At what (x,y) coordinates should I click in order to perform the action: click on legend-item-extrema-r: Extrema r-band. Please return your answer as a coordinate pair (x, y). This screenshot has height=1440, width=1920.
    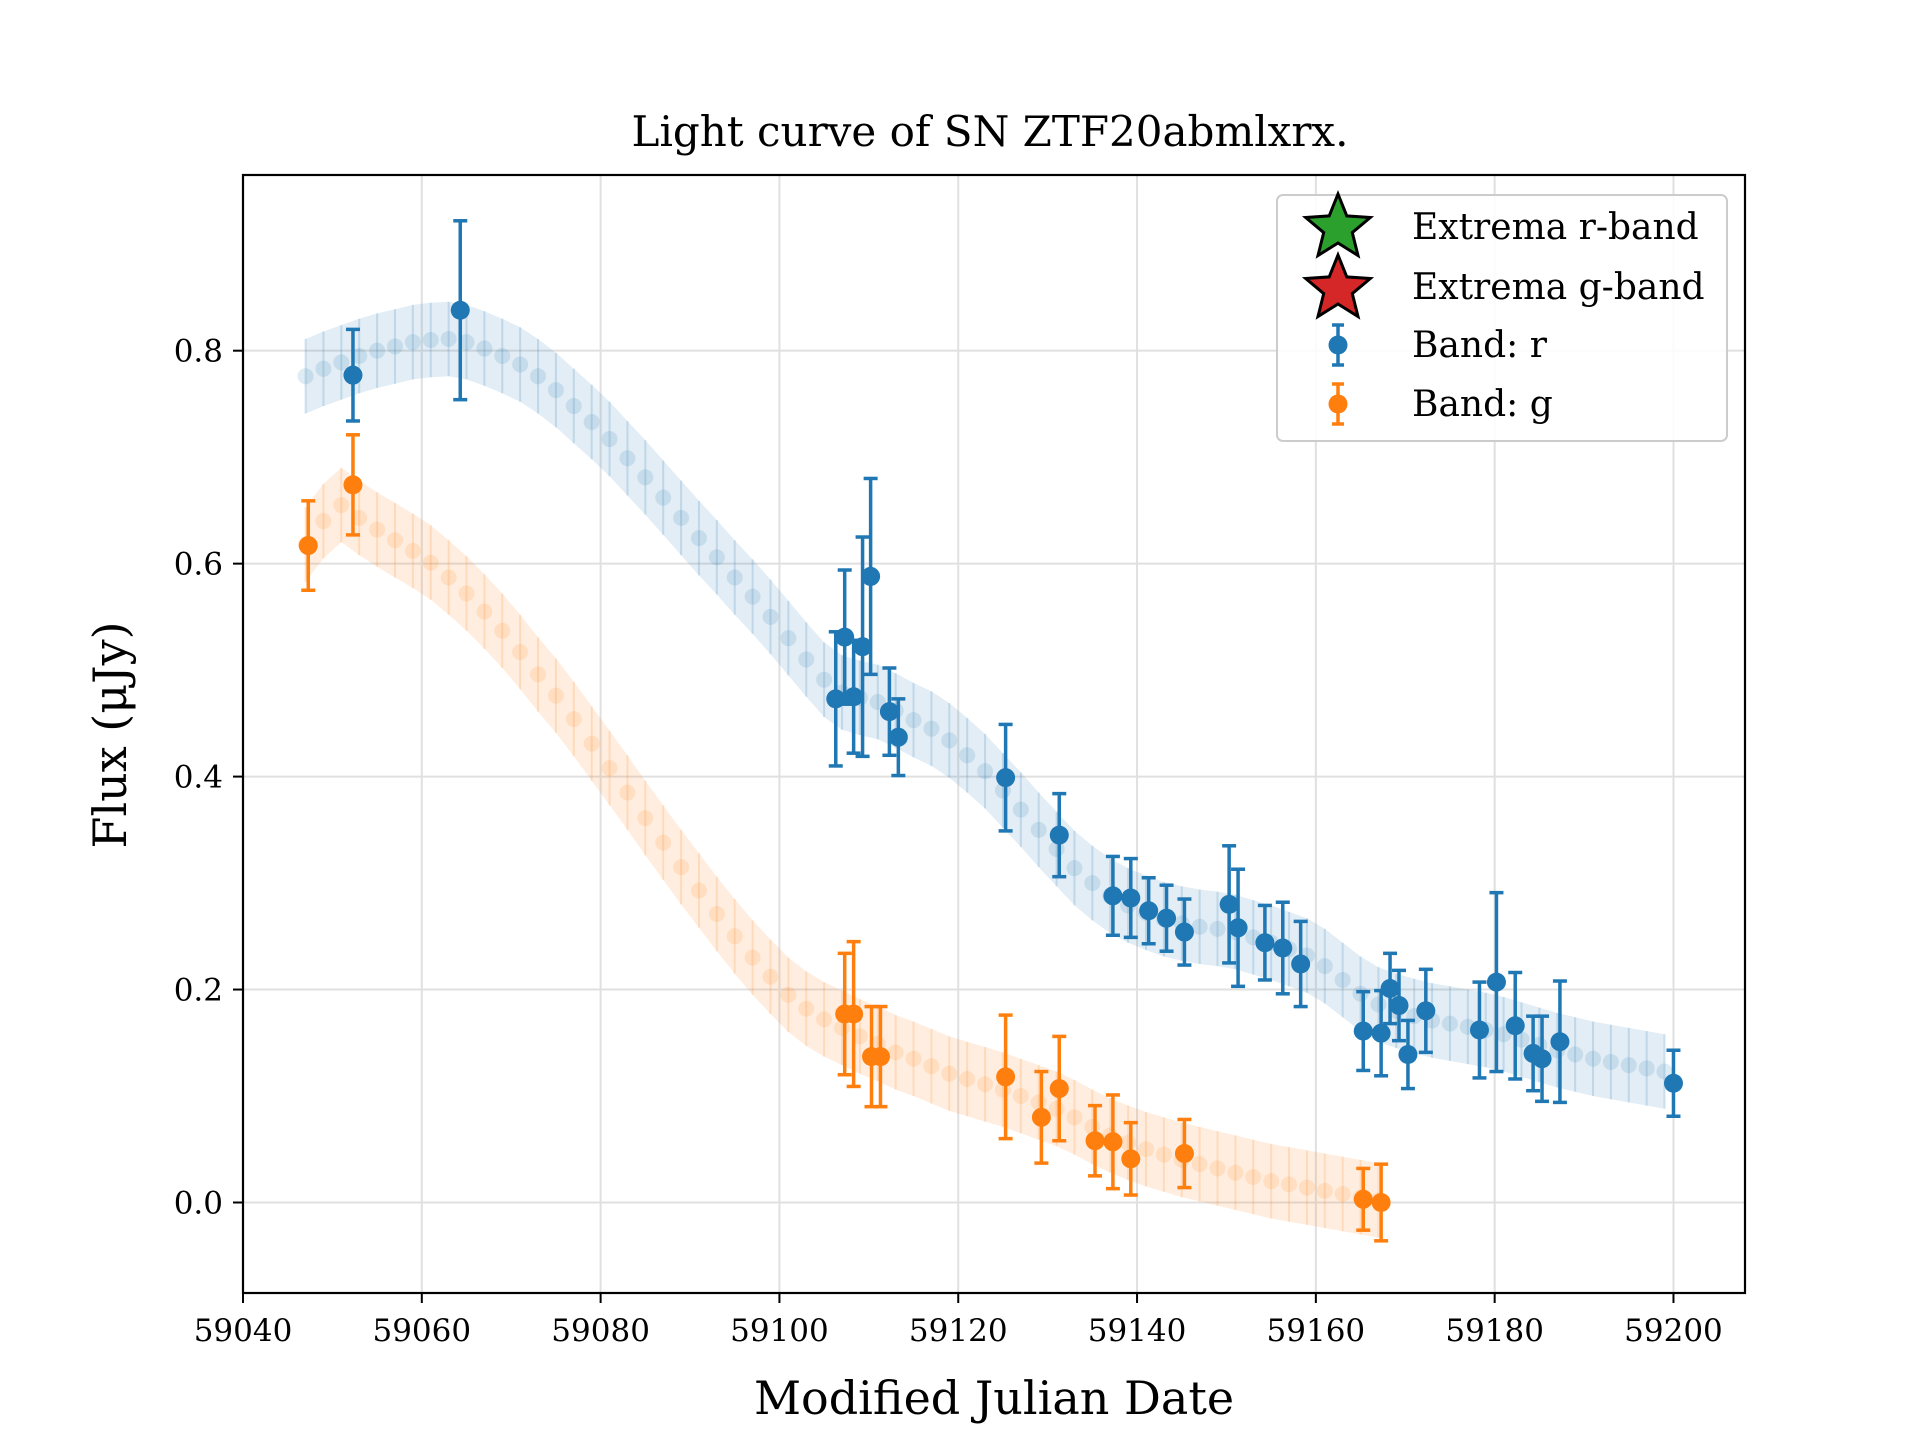
    Looking at the image, I should click on (1500, 224).